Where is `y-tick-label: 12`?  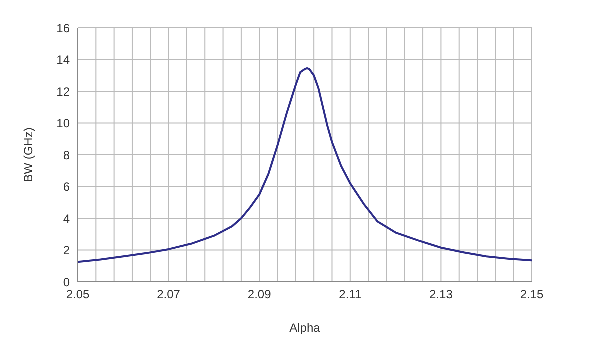
y-tick-label: 12 is located at coordinates (63, 91).